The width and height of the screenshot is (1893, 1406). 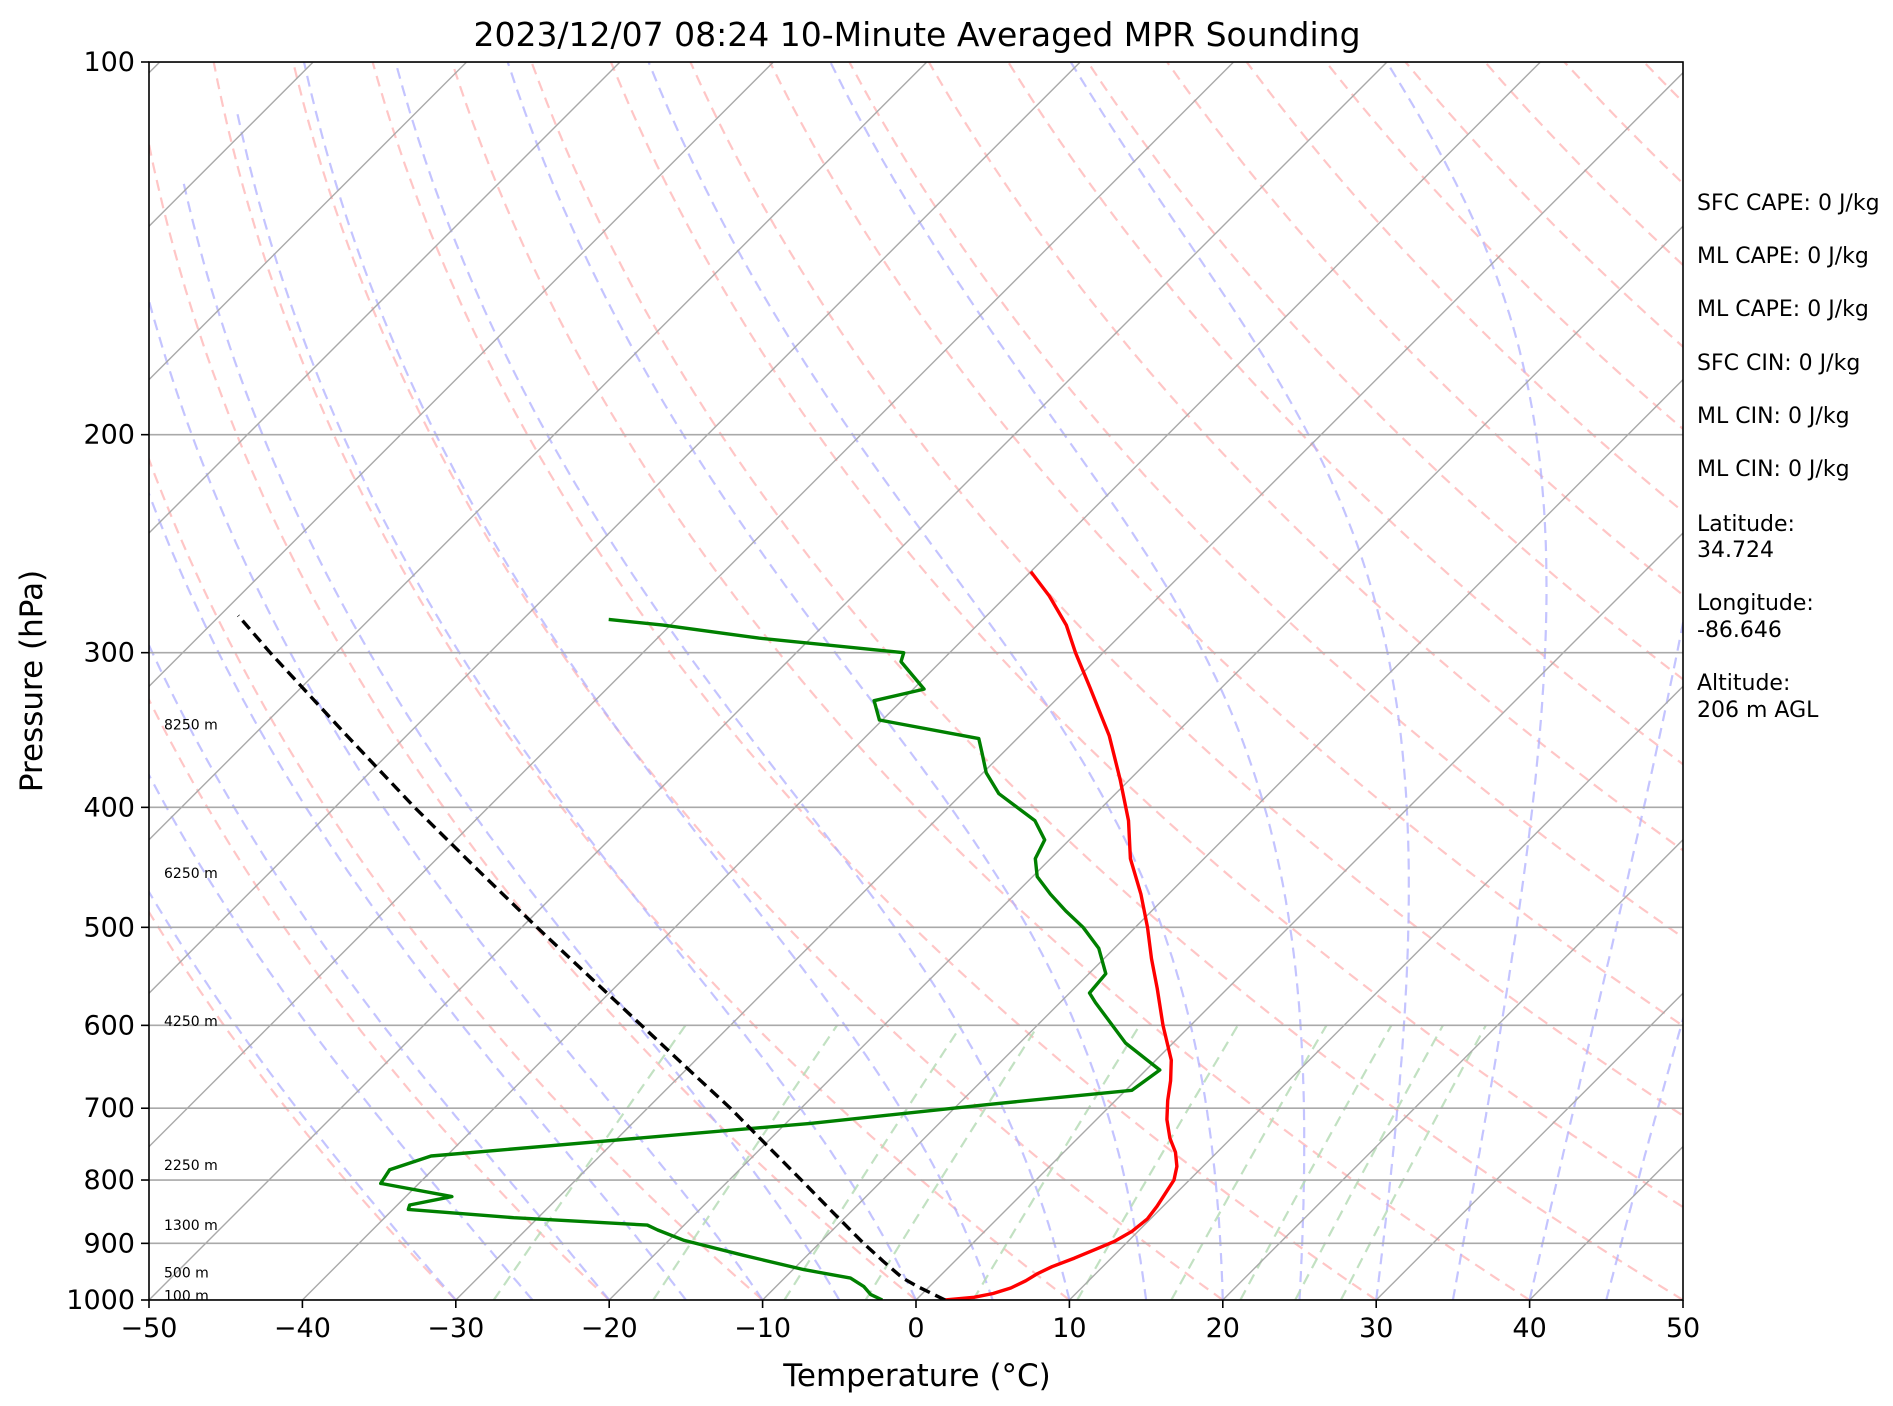 I want to click on stat-ml-cape: ML CAPE: 0 J/kg, so click(x=1783, y=256).